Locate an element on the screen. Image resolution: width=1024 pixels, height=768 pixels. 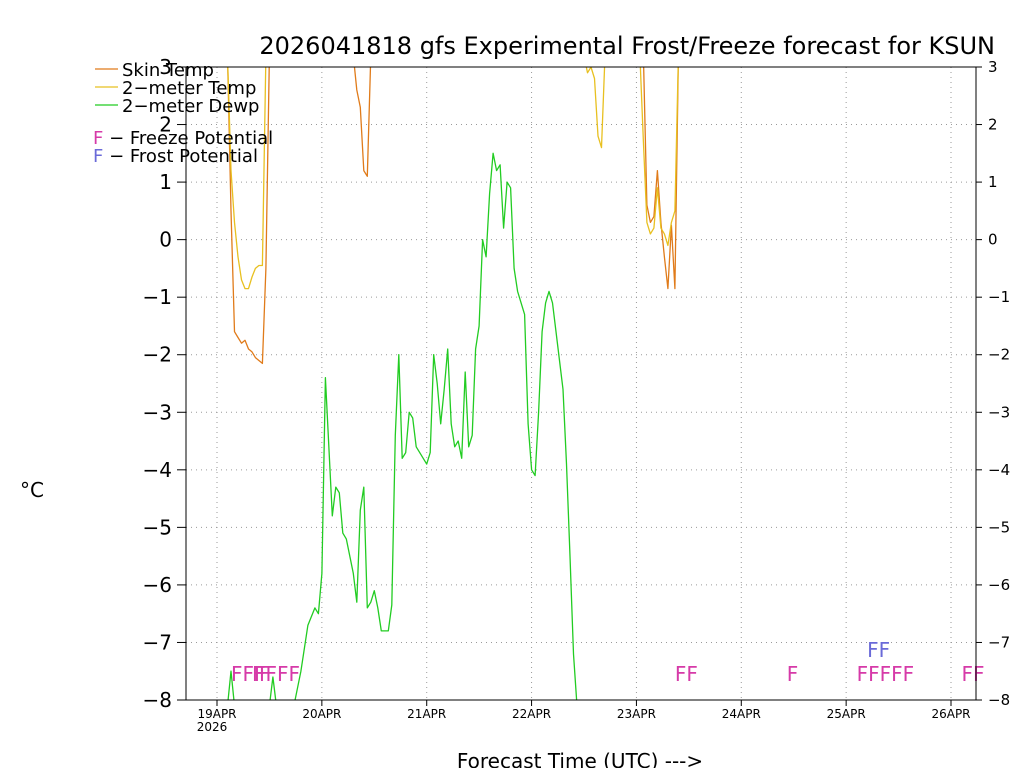
potential-legend-entry: F − Freeze Potential is located at coordinates (183, 138).